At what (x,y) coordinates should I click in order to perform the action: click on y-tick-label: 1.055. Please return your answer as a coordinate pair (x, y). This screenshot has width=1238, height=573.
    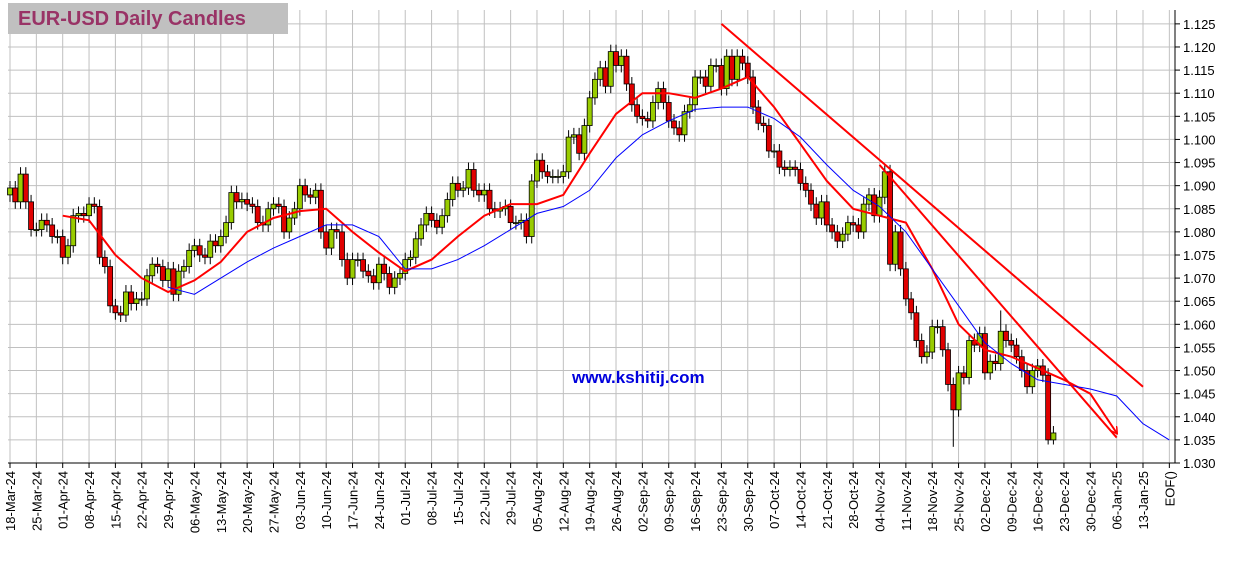
    Looking at the image, I should click on (1199, 347).